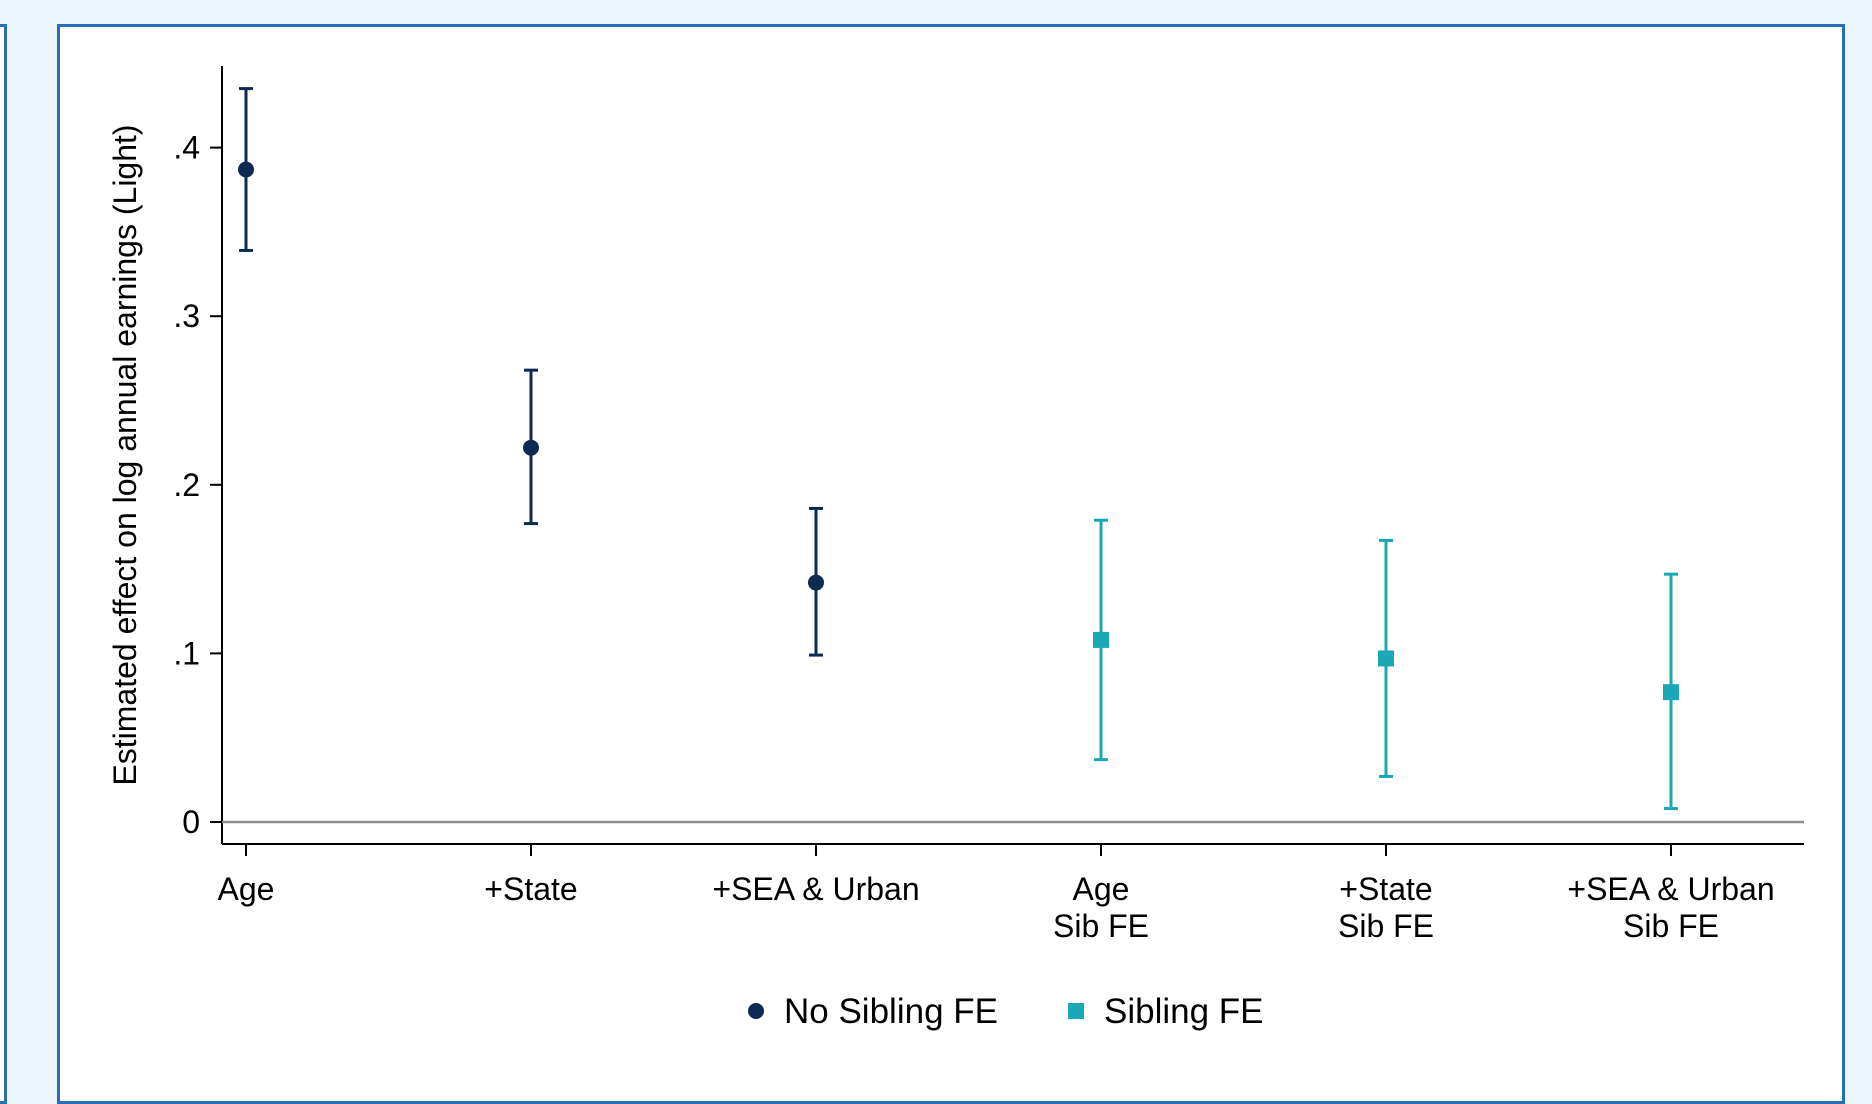 This screenshot has height=1104, width=1872. What do you see at coordinates (186, 316) in the screenshot?
I see `y-tick-label: .3` at bounding box center [186, 316].